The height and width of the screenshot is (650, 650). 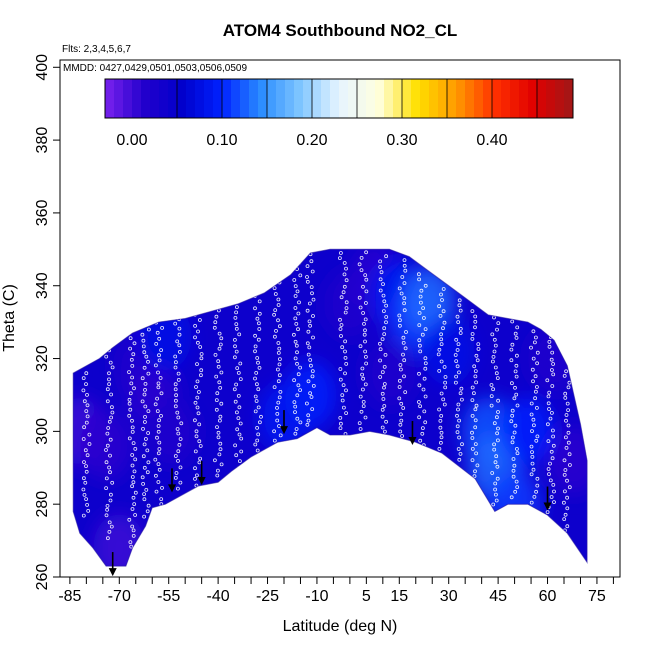 What do you see at coordinates (9, 318) in the screenshot?
I see `y-axis-label: Theta (C)` at bounding box center [9, 318].